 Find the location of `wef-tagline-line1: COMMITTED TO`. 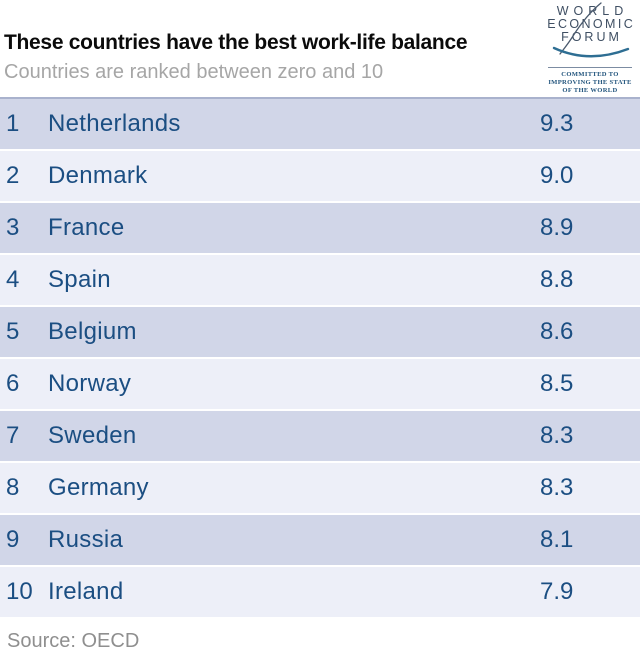

wef-tagline-line1: COMMITTED TO is located at coordinates (590, 74).